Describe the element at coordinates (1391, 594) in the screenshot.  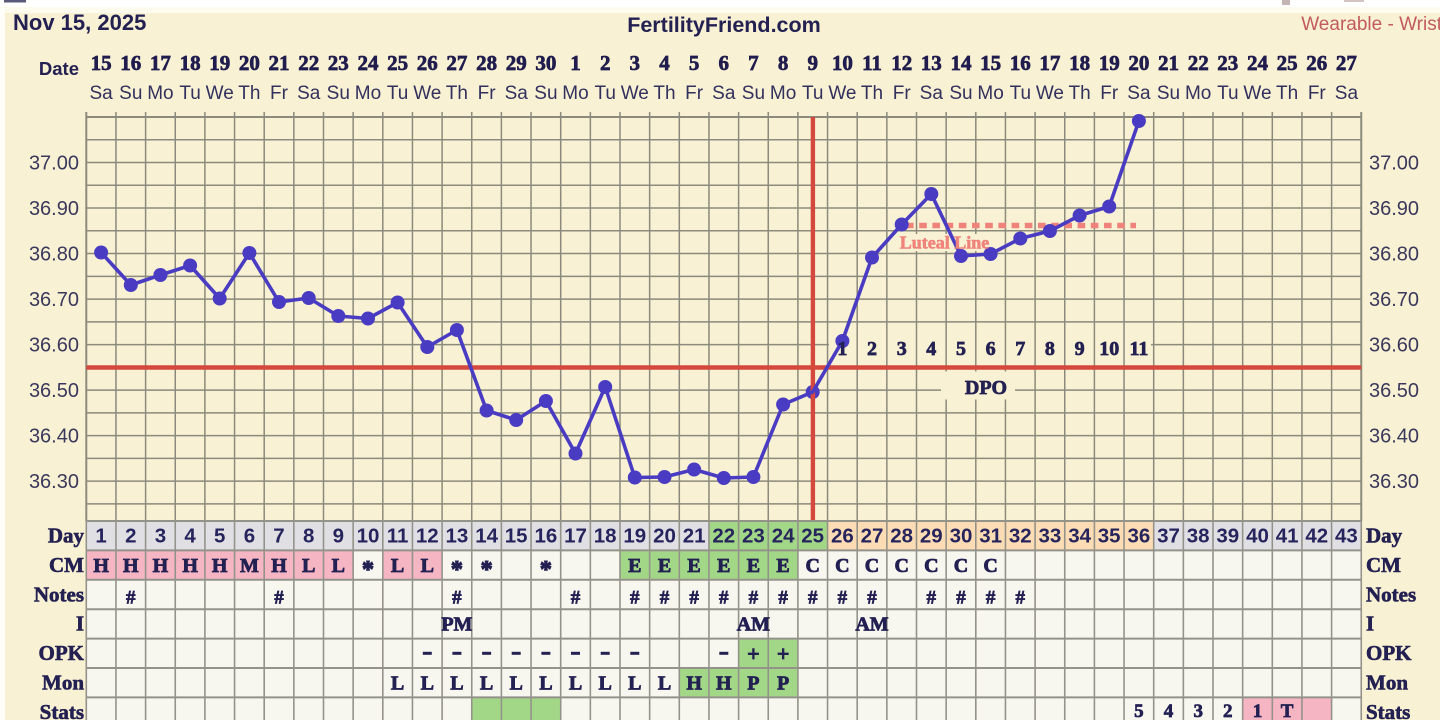
I see `svg-text: Notes` at that location.